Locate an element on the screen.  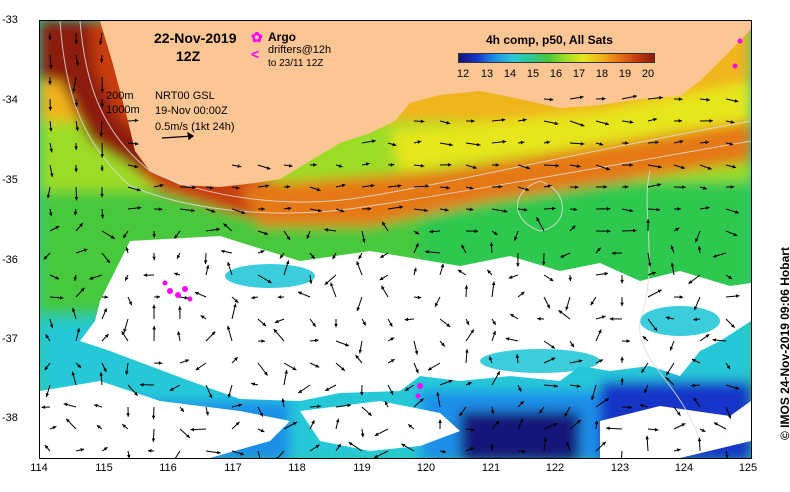
drifters-legend-time: to 23/11 12Z is located at coordinates (296, 63).